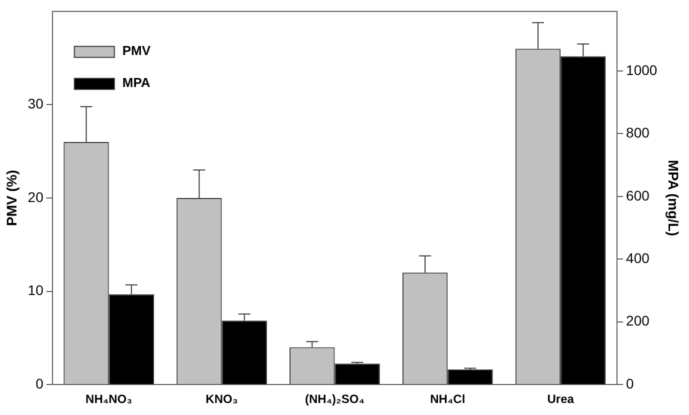  I want to click on y2-tick-label: 600, so click(638, 195).